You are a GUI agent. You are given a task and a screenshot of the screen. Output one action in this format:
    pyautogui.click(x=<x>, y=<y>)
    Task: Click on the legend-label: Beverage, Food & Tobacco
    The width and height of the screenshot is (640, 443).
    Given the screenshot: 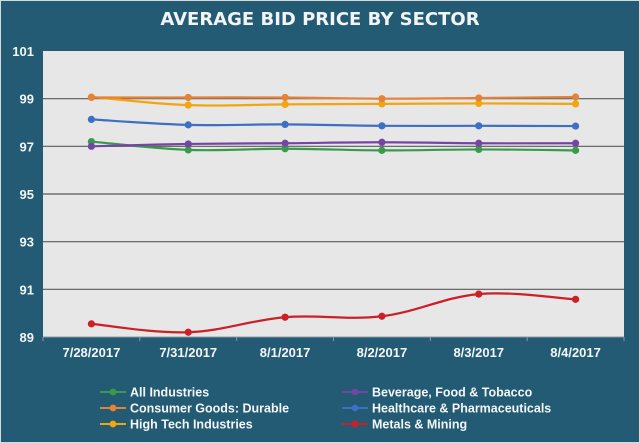 What is the action you would take?
    pyautogui.click(x=452, y=393)
    